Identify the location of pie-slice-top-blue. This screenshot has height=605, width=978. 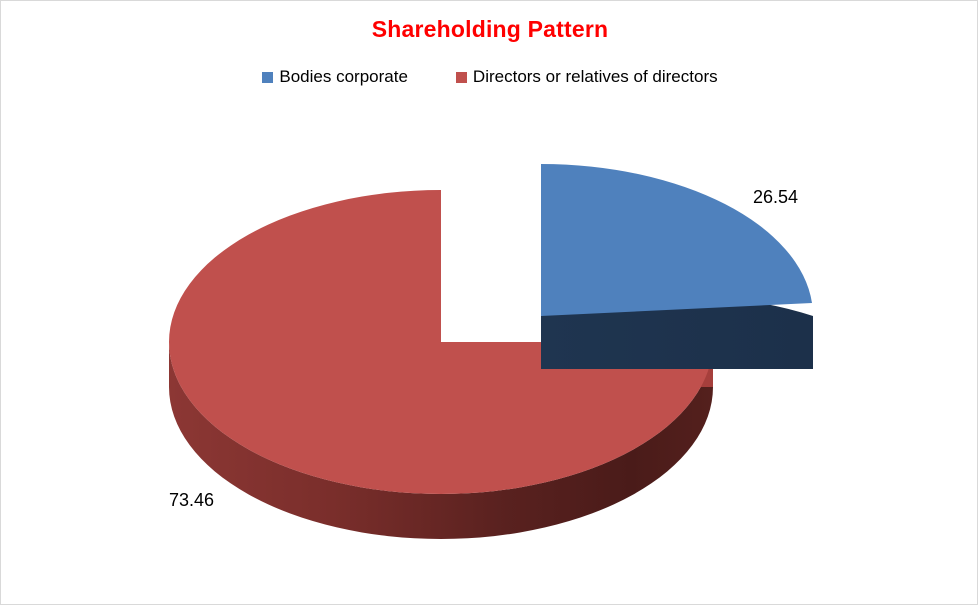
(676, 240).